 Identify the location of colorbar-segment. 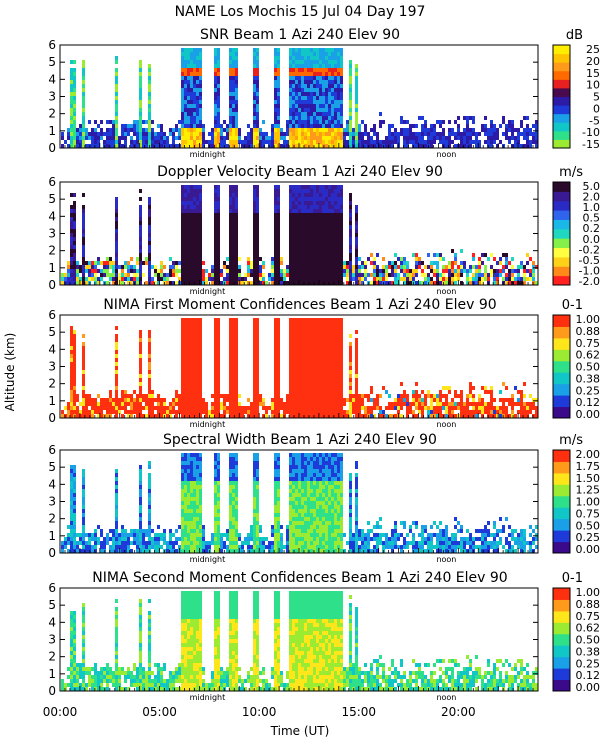
(561, 144).